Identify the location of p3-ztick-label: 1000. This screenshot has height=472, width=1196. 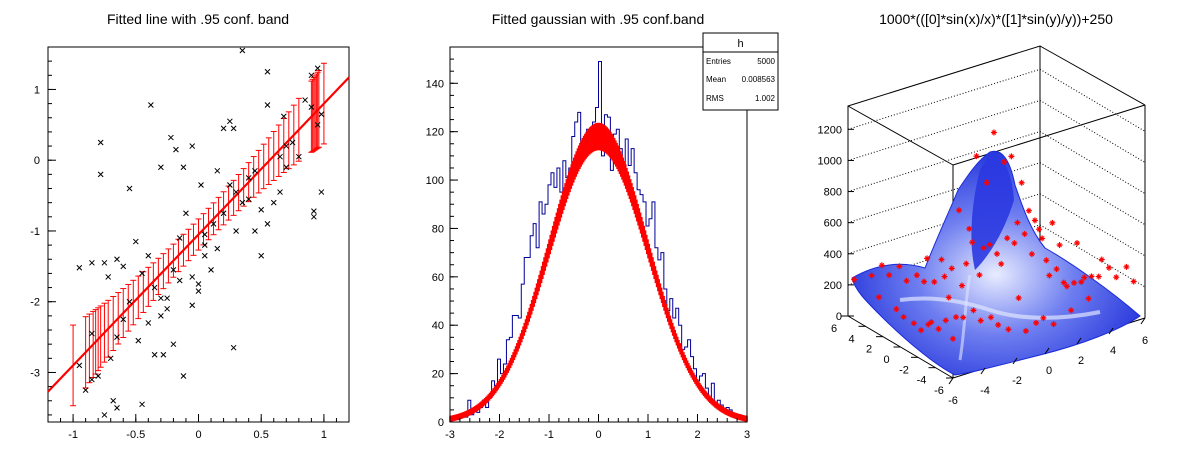
(830, 161).